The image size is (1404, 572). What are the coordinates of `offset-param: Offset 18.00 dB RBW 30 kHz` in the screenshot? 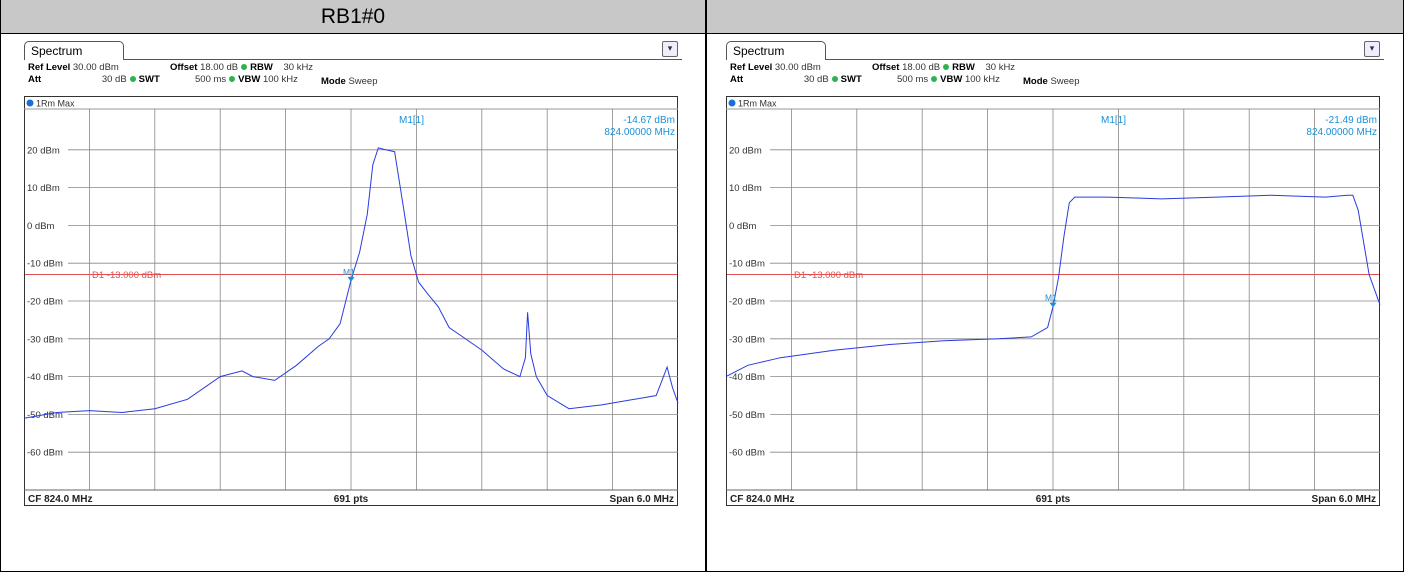 It's located at (241, 67).